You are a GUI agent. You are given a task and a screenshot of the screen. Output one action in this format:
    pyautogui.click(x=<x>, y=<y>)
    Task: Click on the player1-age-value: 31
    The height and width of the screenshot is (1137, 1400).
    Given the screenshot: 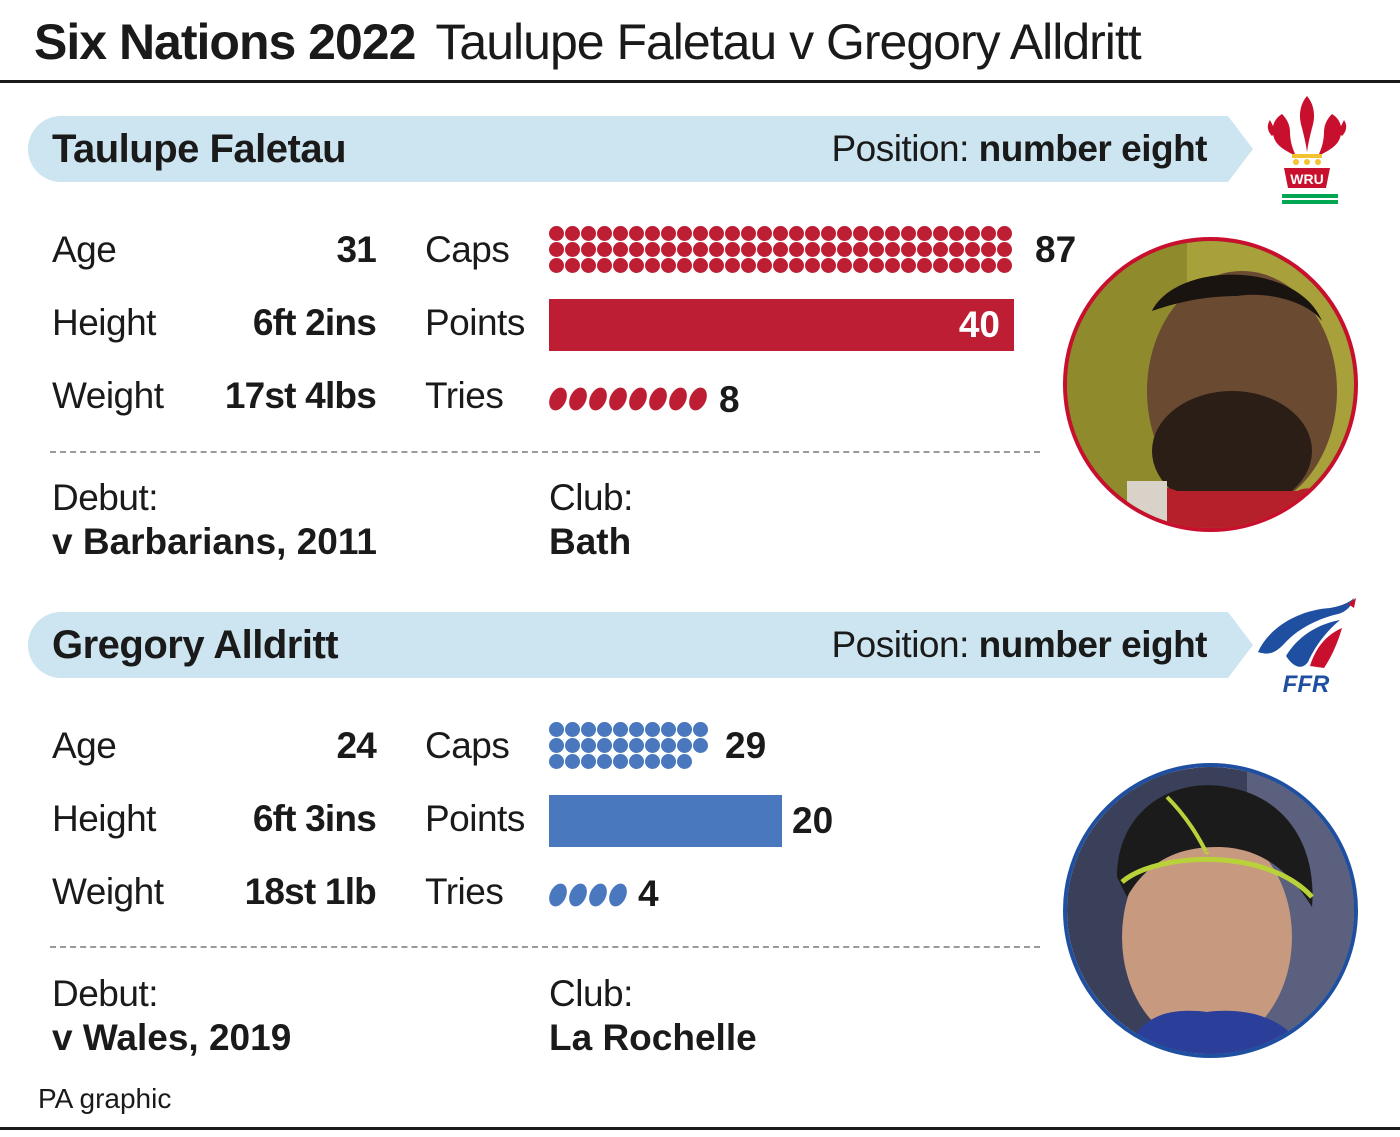 What is the action you would take?
    pyautogui.click(x=356, y=249)
    